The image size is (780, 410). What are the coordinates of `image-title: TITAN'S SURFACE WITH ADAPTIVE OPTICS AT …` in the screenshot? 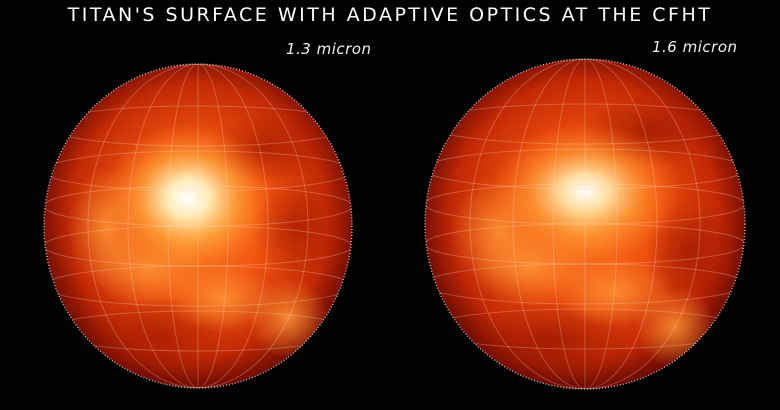 It's located at (390, 15).